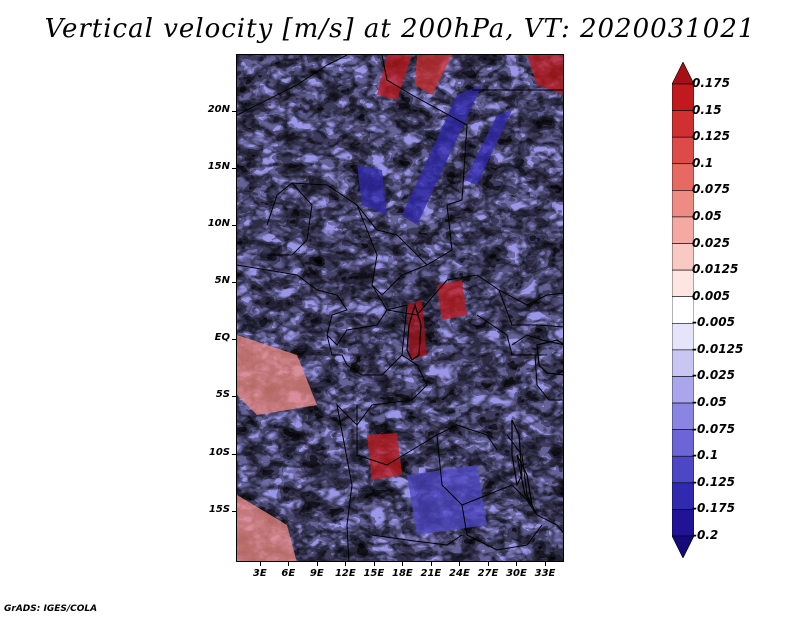 The height and width of the screenshot is (618, 800). Describe the element at coordinates (703, 162) in the screenshot. I see `colorbar-label: 0.1` at that location.